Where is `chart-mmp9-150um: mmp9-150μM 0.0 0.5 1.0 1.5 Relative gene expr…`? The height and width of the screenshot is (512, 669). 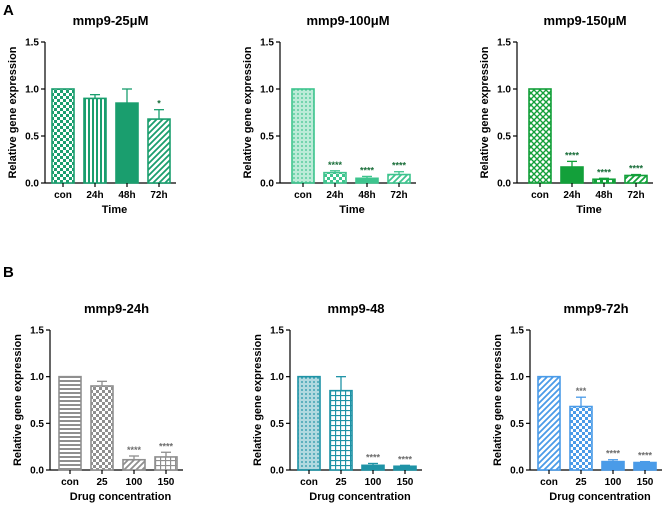 chart-mmp9-150um: mmp9-150μM 0.0 0.5 1.0 1.5 Relative gene expr… is located at coordinates (566, 114).